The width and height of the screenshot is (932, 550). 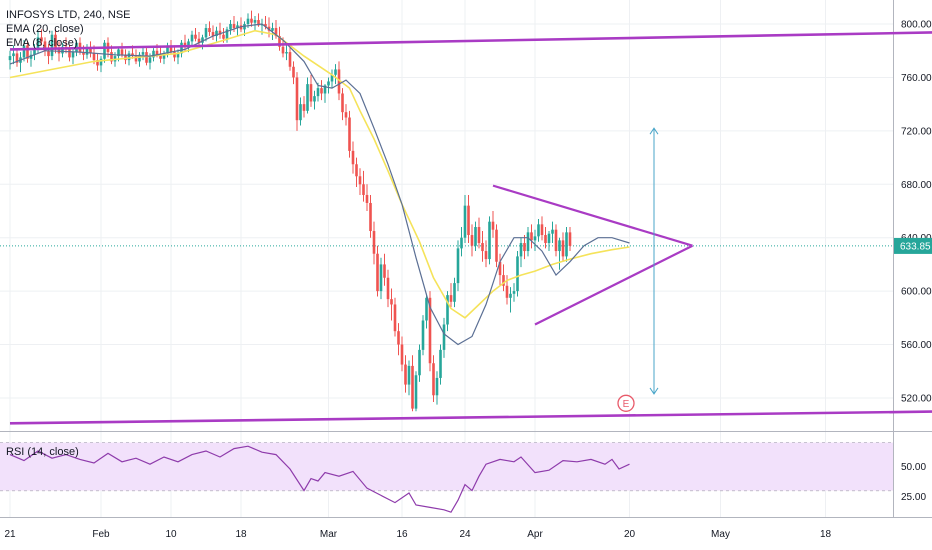 I want to click on event-marker-label: E, so click(x=626, y=404).